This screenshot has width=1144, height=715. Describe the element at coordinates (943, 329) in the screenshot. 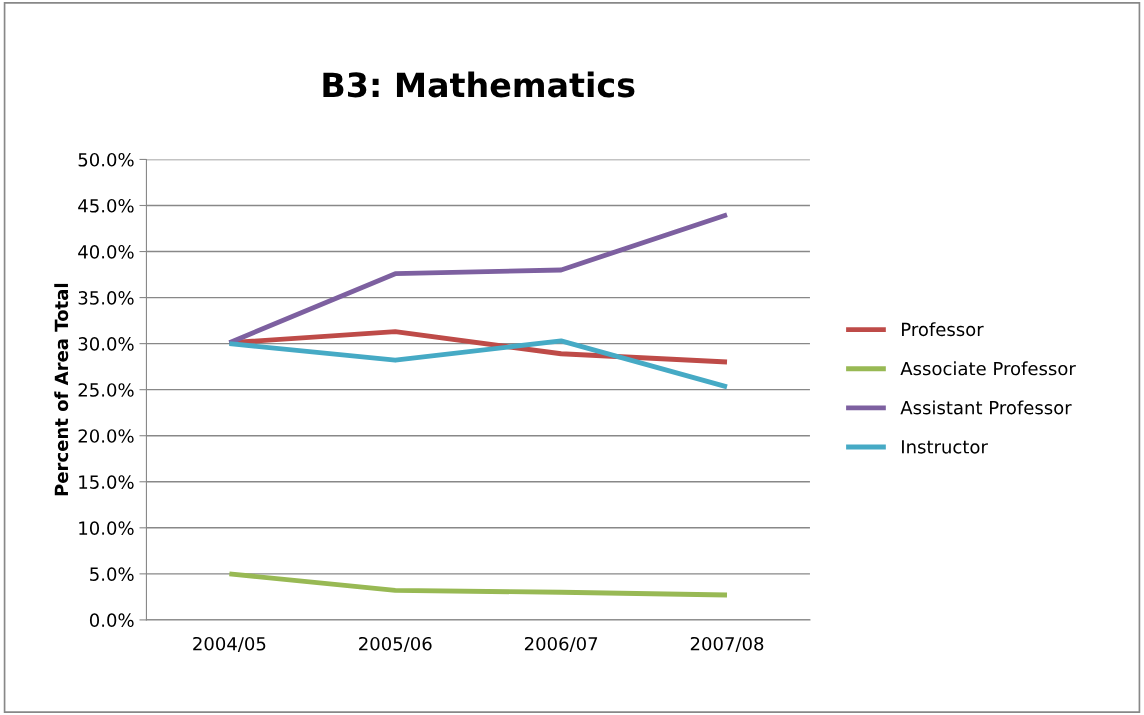

I see `legend-label: Professor` at that location.